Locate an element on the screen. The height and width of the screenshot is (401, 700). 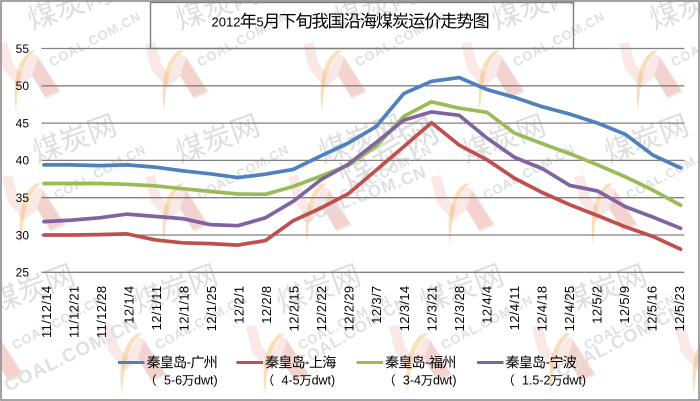
svg-text: 5 is located at coordinates (260, 22).